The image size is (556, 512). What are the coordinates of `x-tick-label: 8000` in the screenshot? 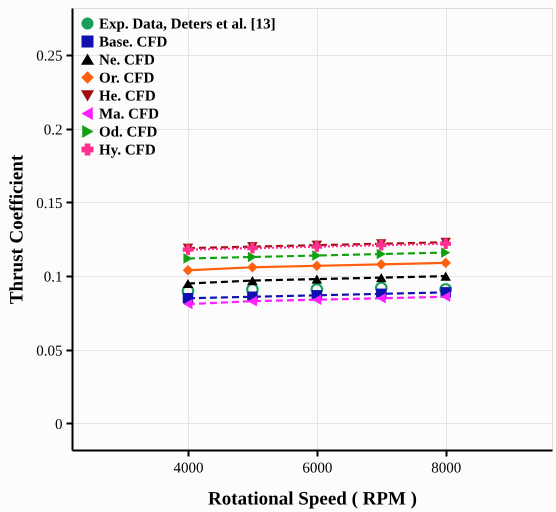 It's located at (446, 468).